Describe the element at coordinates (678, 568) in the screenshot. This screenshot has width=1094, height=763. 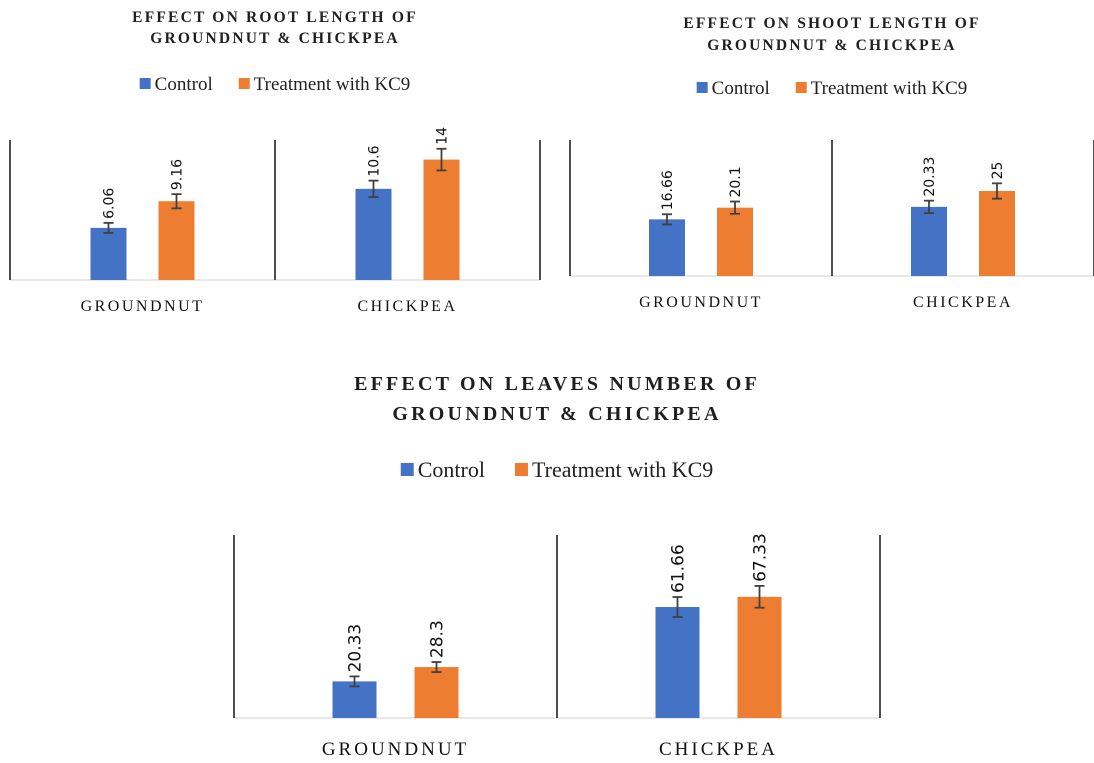
I see `data-label: 61.66` at that location.